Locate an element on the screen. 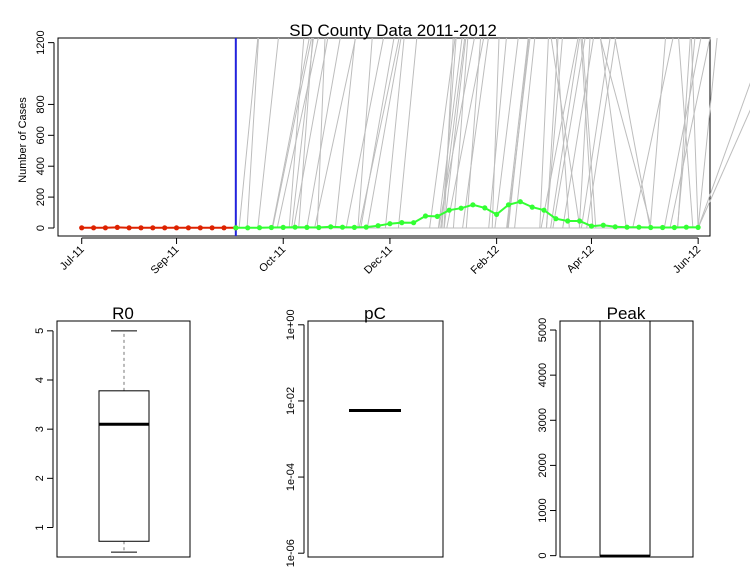  pc-title: pC is located at coordinates (375, 313).